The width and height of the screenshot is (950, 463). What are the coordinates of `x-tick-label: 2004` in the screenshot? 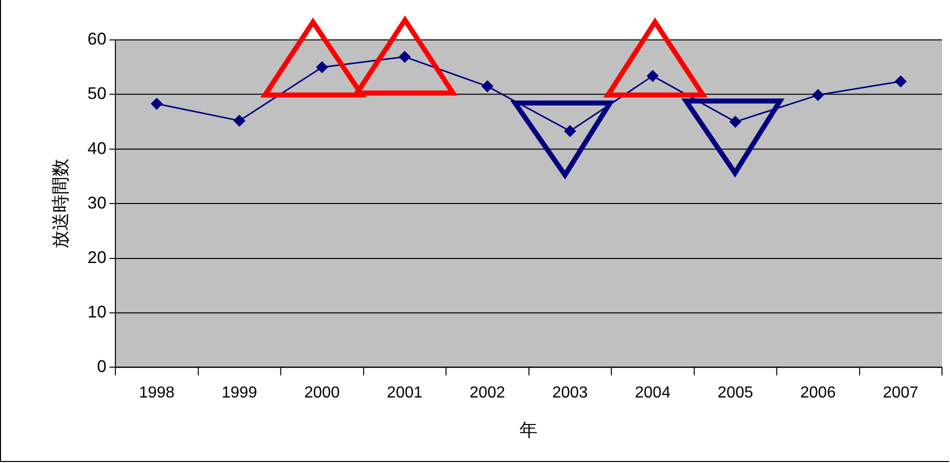 It's located at (652, 393).